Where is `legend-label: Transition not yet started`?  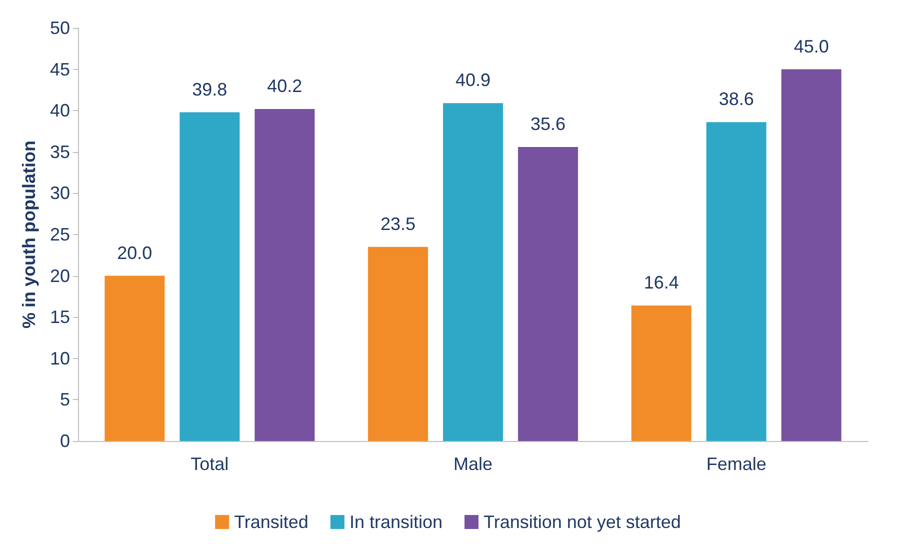
legend-label: Transition not yet started is located at coordinates (582, 522).